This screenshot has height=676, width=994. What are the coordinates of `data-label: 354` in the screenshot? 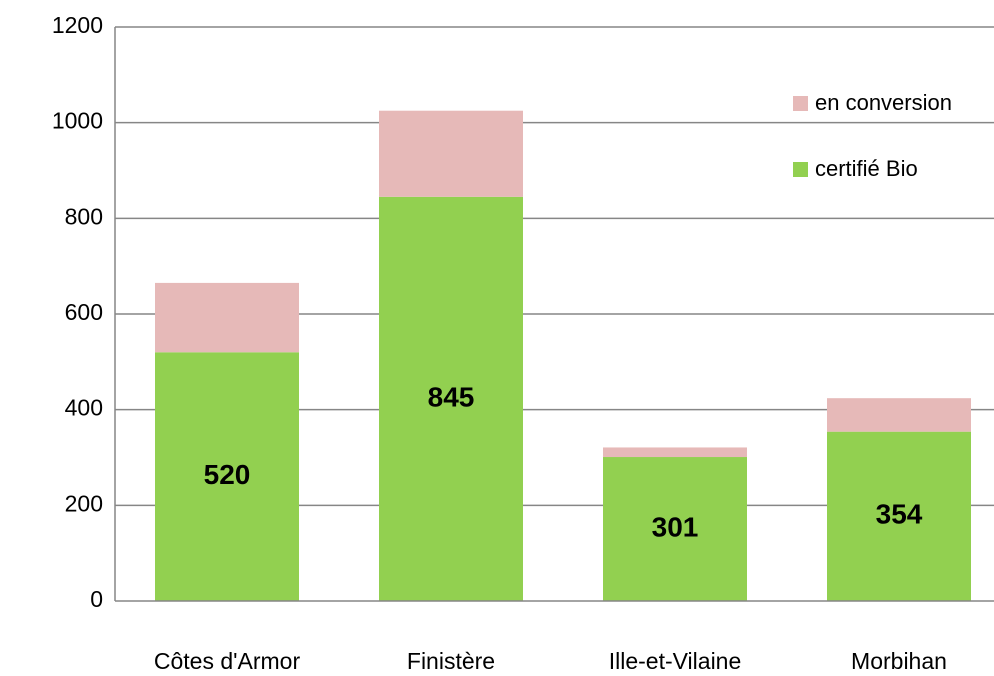 It's located at (899, 514).